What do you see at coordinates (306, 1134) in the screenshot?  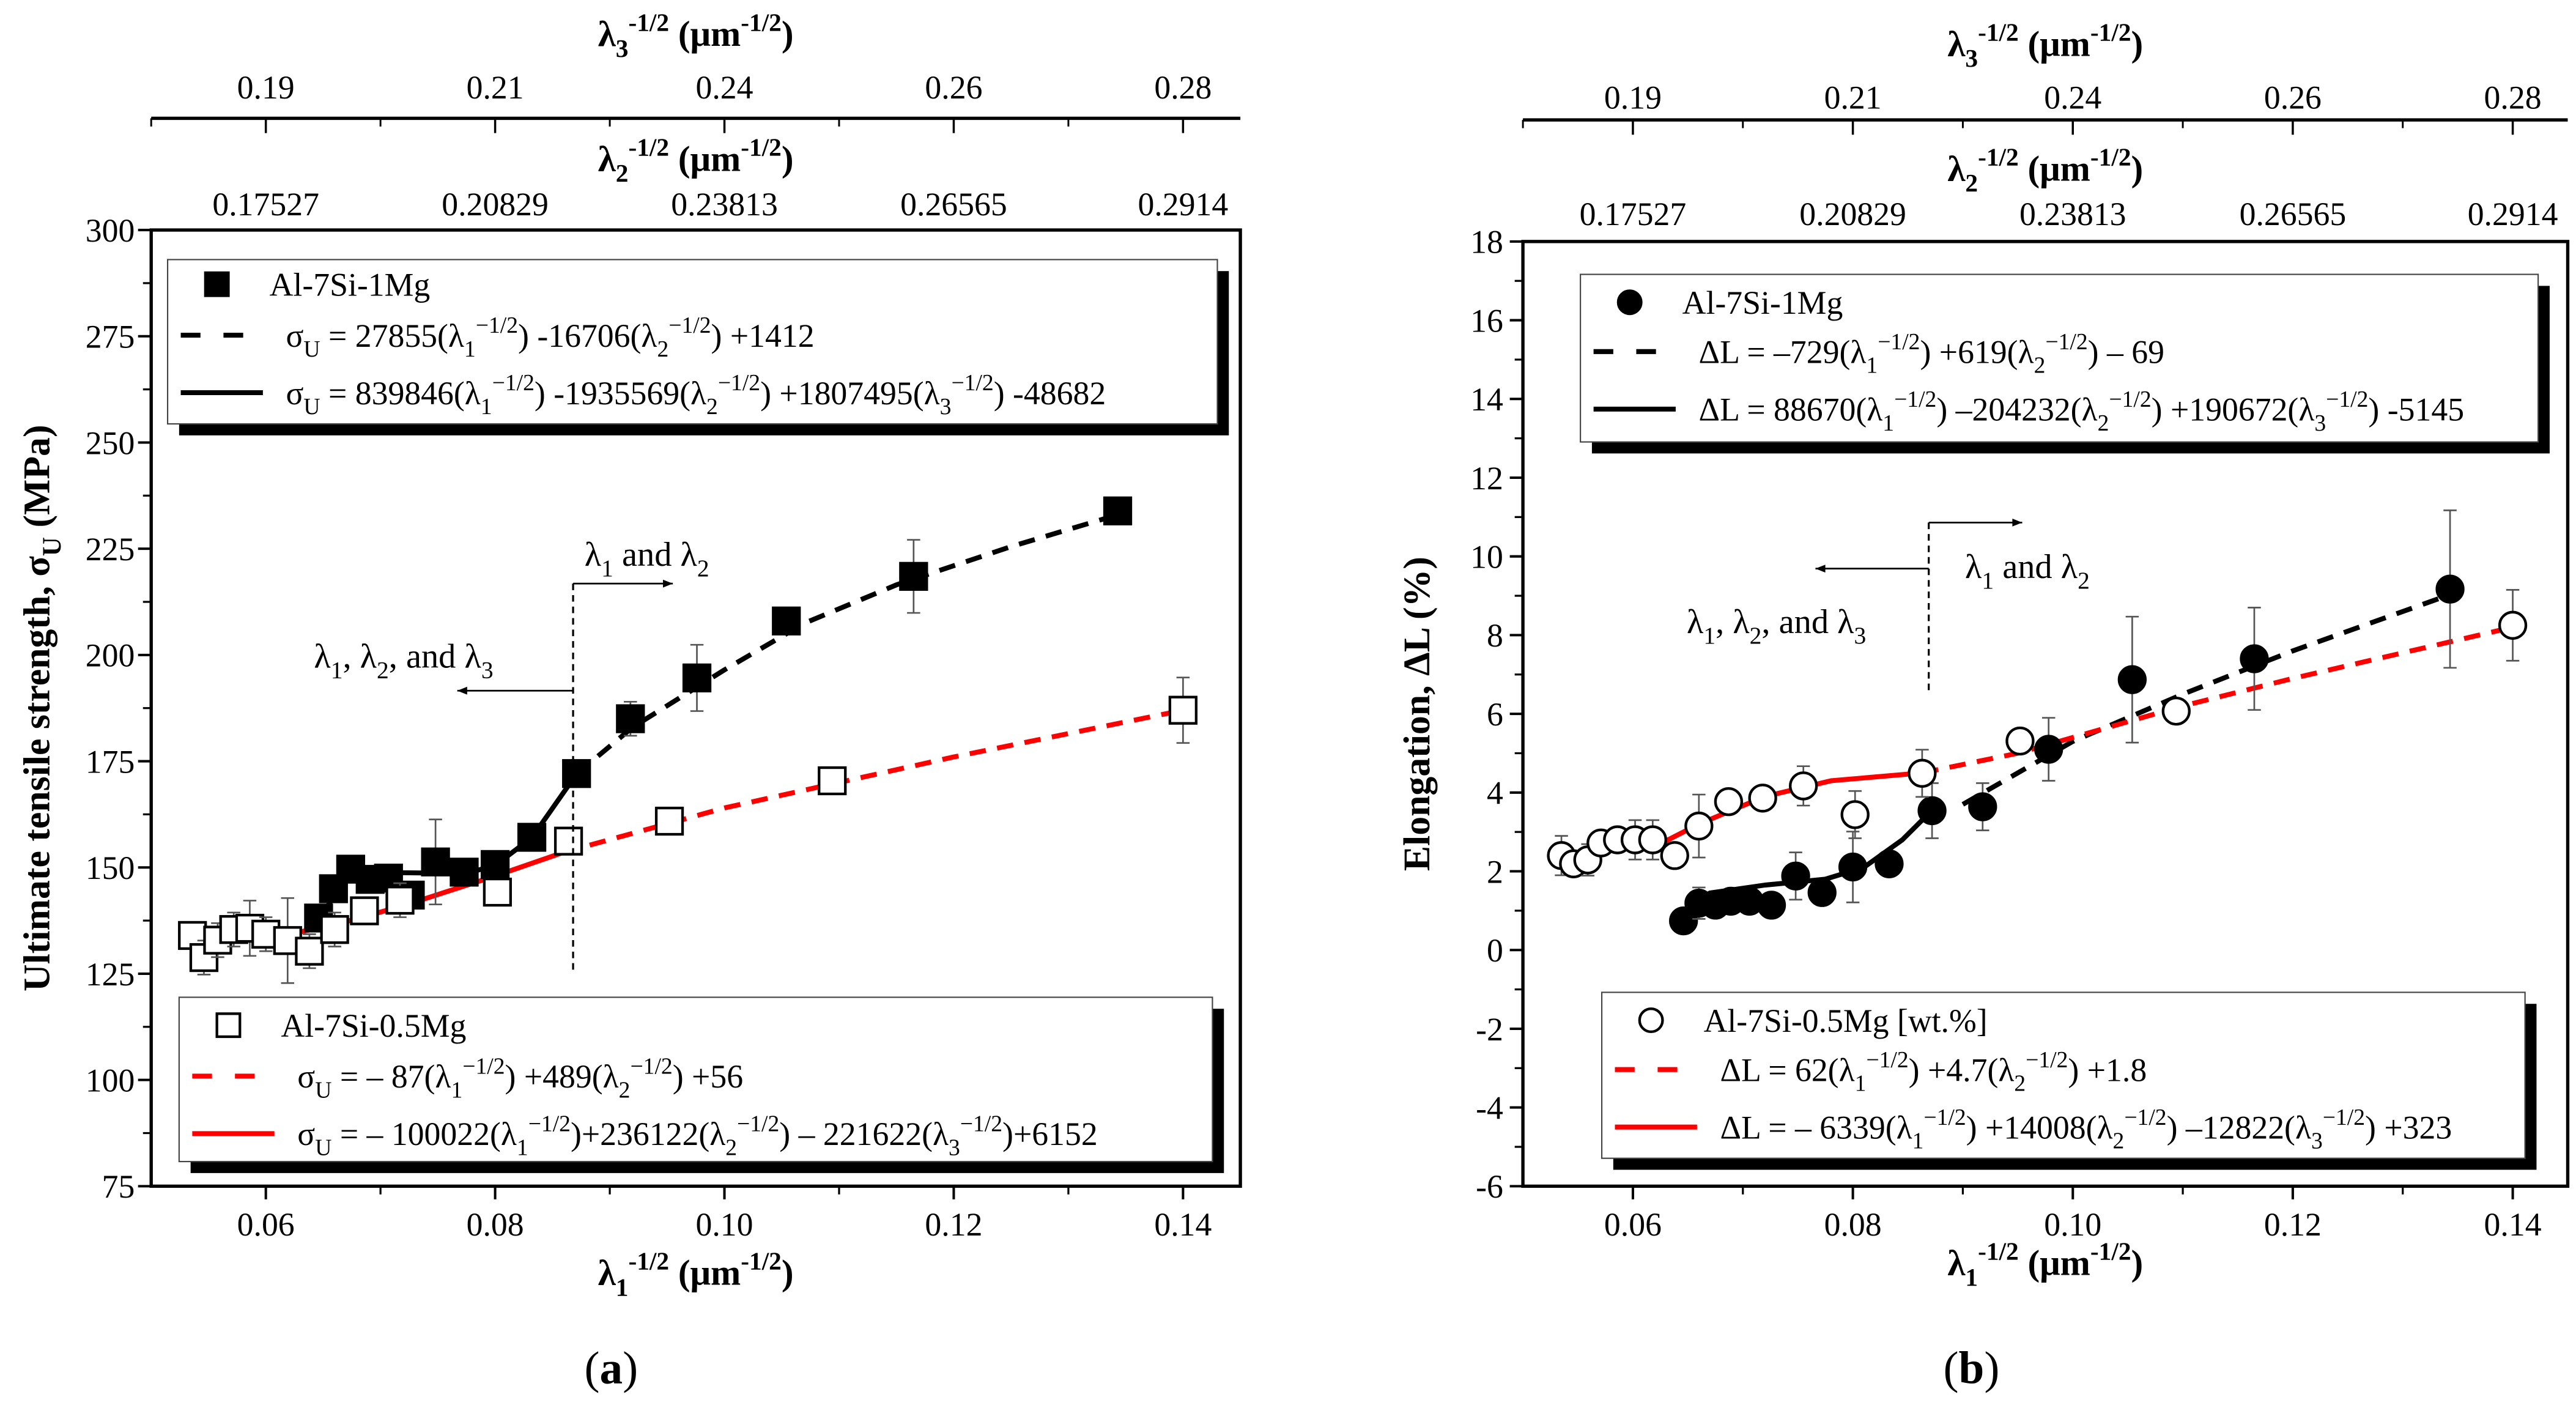 I see `text-span: σ` at bounding box center [306, 1134].